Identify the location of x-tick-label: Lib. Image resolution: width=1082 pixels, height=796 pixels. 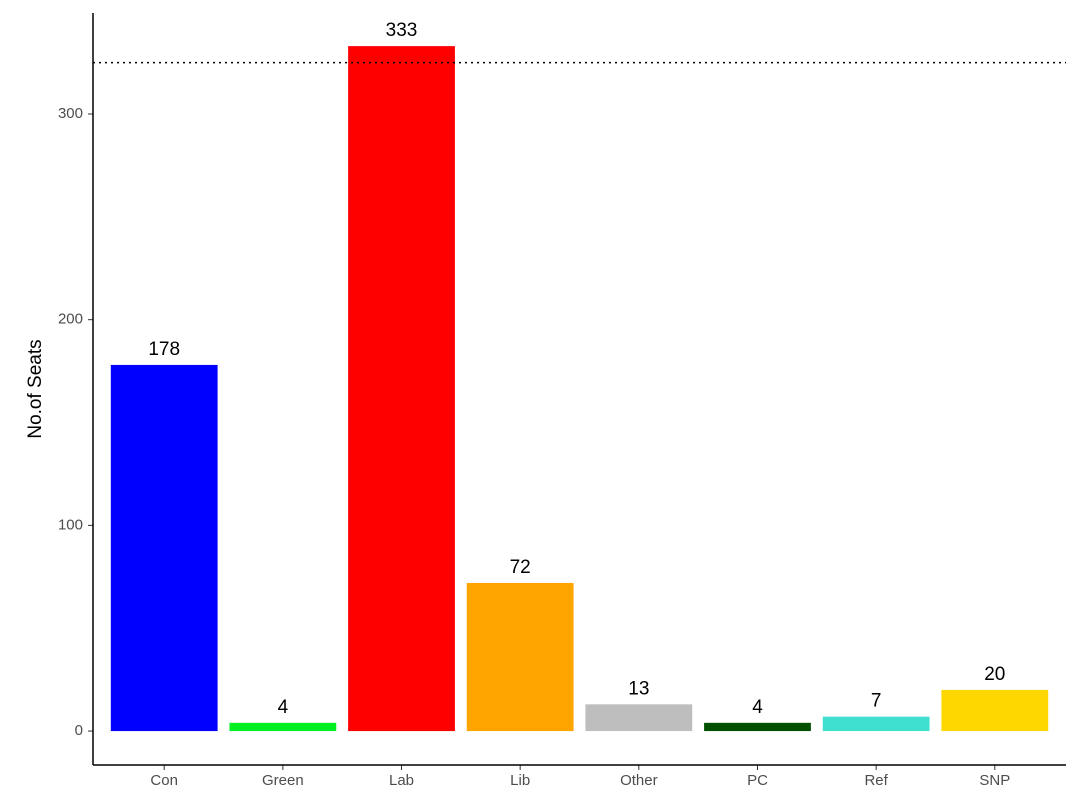
(520, 780).